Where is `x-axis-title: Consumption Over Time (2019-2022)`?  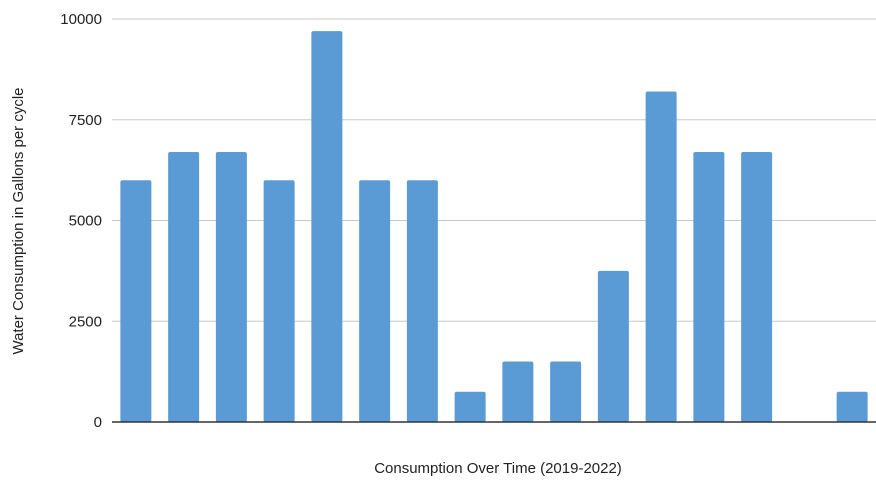
x-axis-title: Consumption Over Time (2019-2022) is located at coordinates (498, 468).